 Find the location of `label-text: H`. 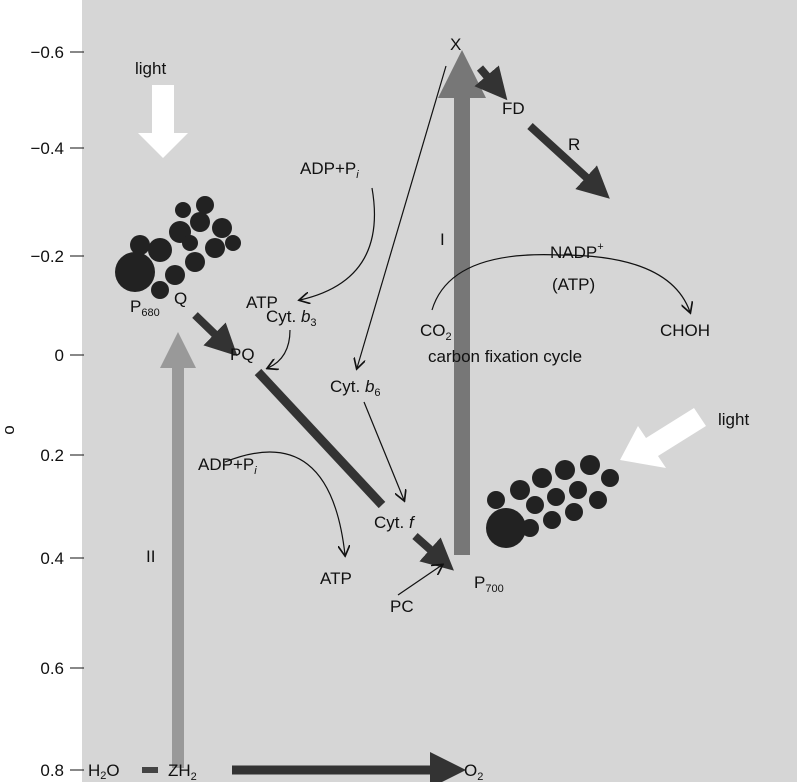

label-text: H is located at coordinates (94, 770).